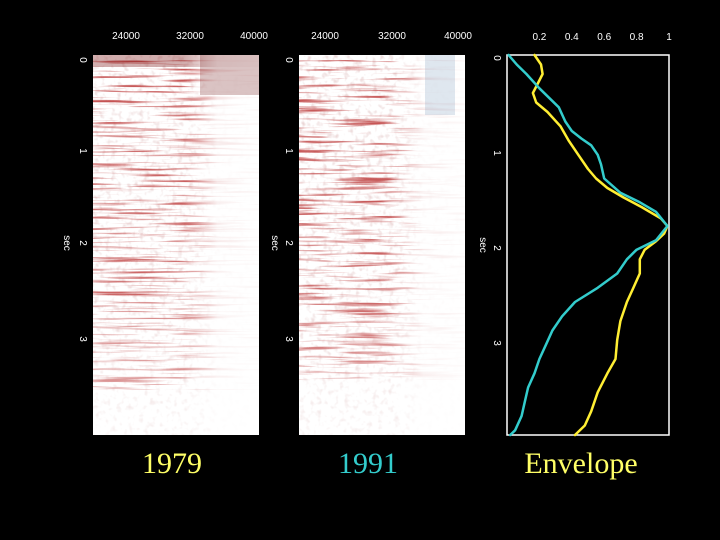 The image size is (720, 540). Describe the element at coordinates (288, 243) in the screenshot. I see `panel-1991-y-tick: 2` at that location.